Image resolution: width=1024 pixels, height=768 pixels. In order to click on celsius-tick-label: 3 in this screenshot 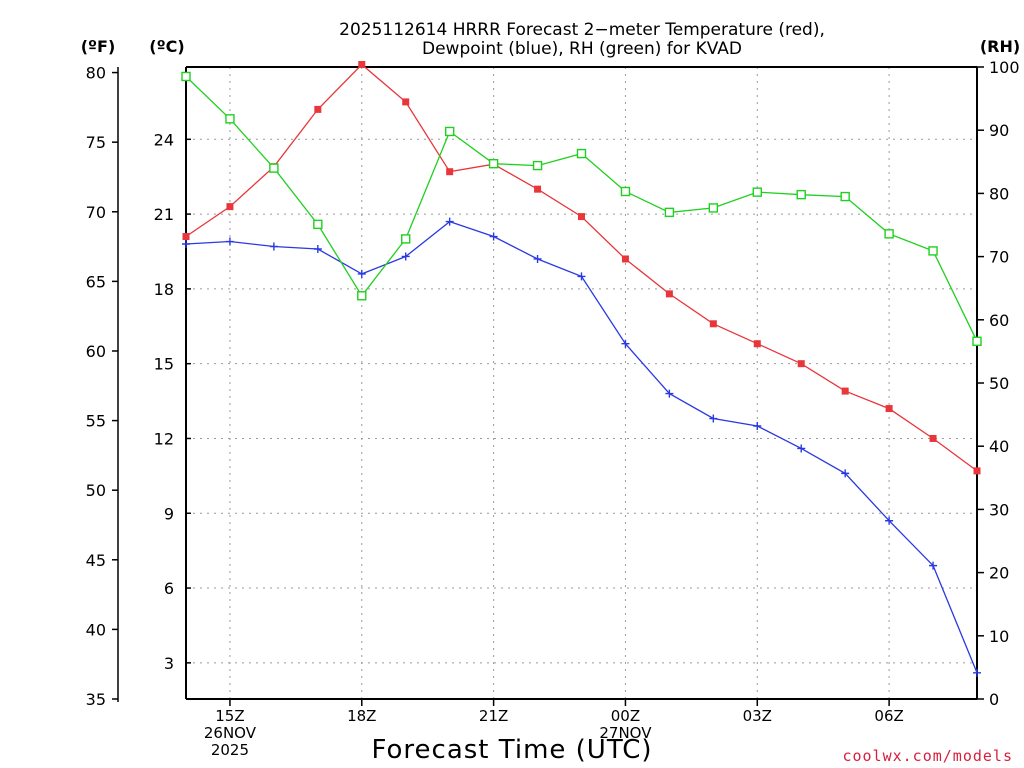, I will do `click(169, 663)`.